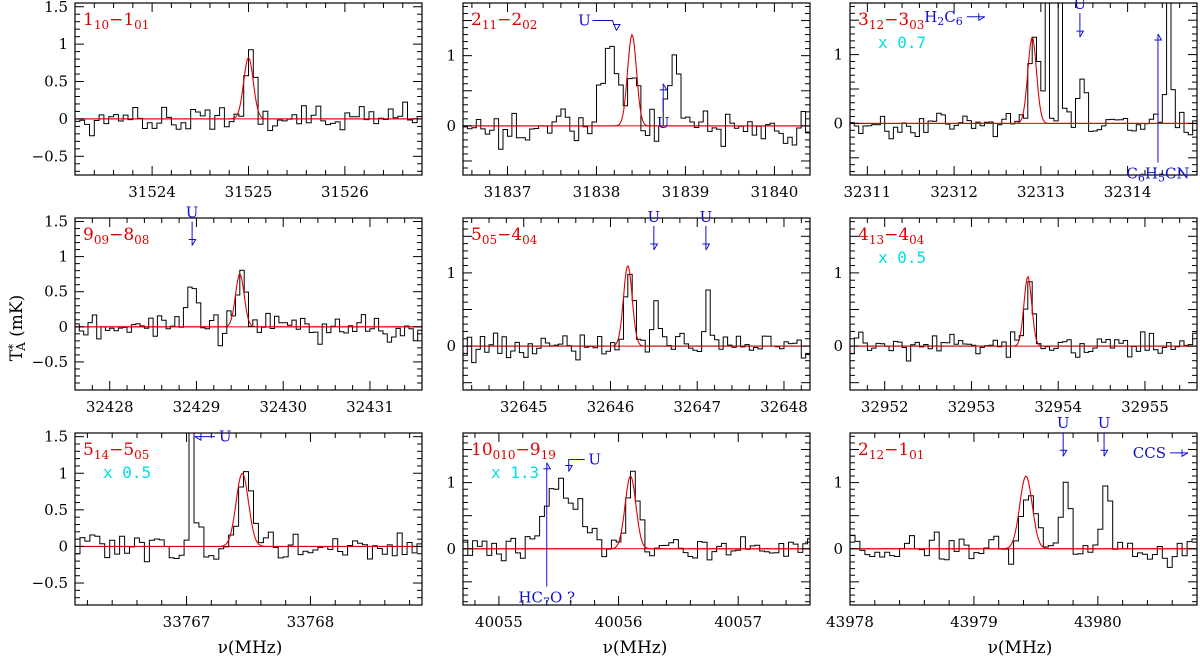  Describe the element at coordinates (1020, 648) in the screenshot. I see `x-axis-label-col3: ν(MHz)` at that location.